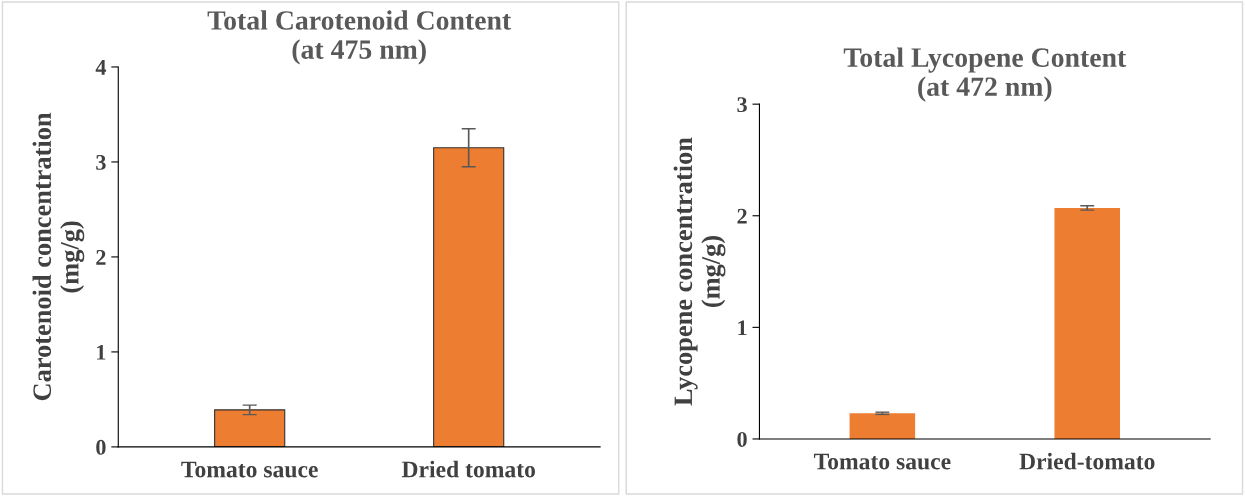  Describe the element at coordinates (359, 37) in the screenshot. I see `chart-title: Total Carotenoid Content (at 475 nm)` at that location.